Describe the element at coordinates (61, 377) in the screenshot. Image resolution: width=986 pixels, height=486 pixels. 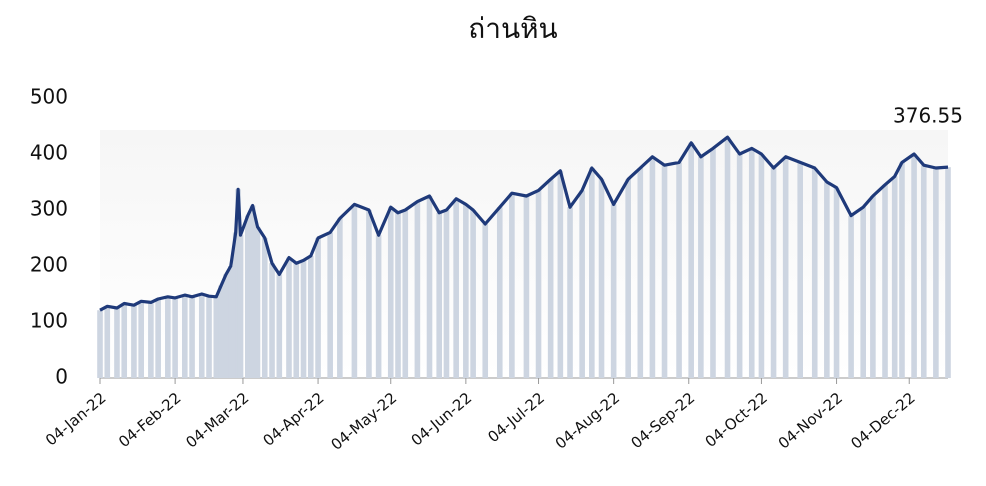
I see `y-tick-label: 0` at that location.